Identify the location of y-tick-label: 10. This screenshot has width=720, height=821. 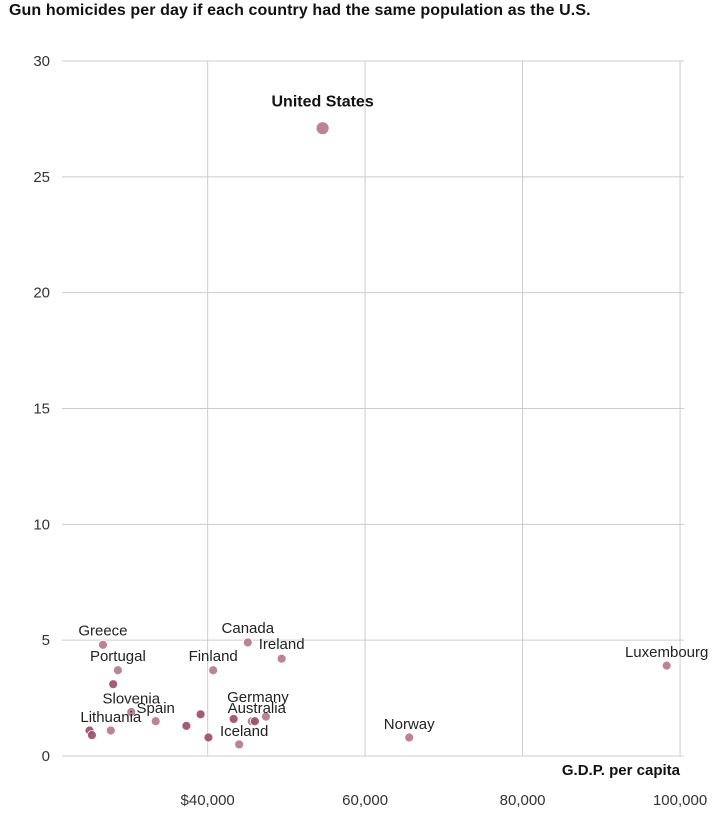
(41, 524).